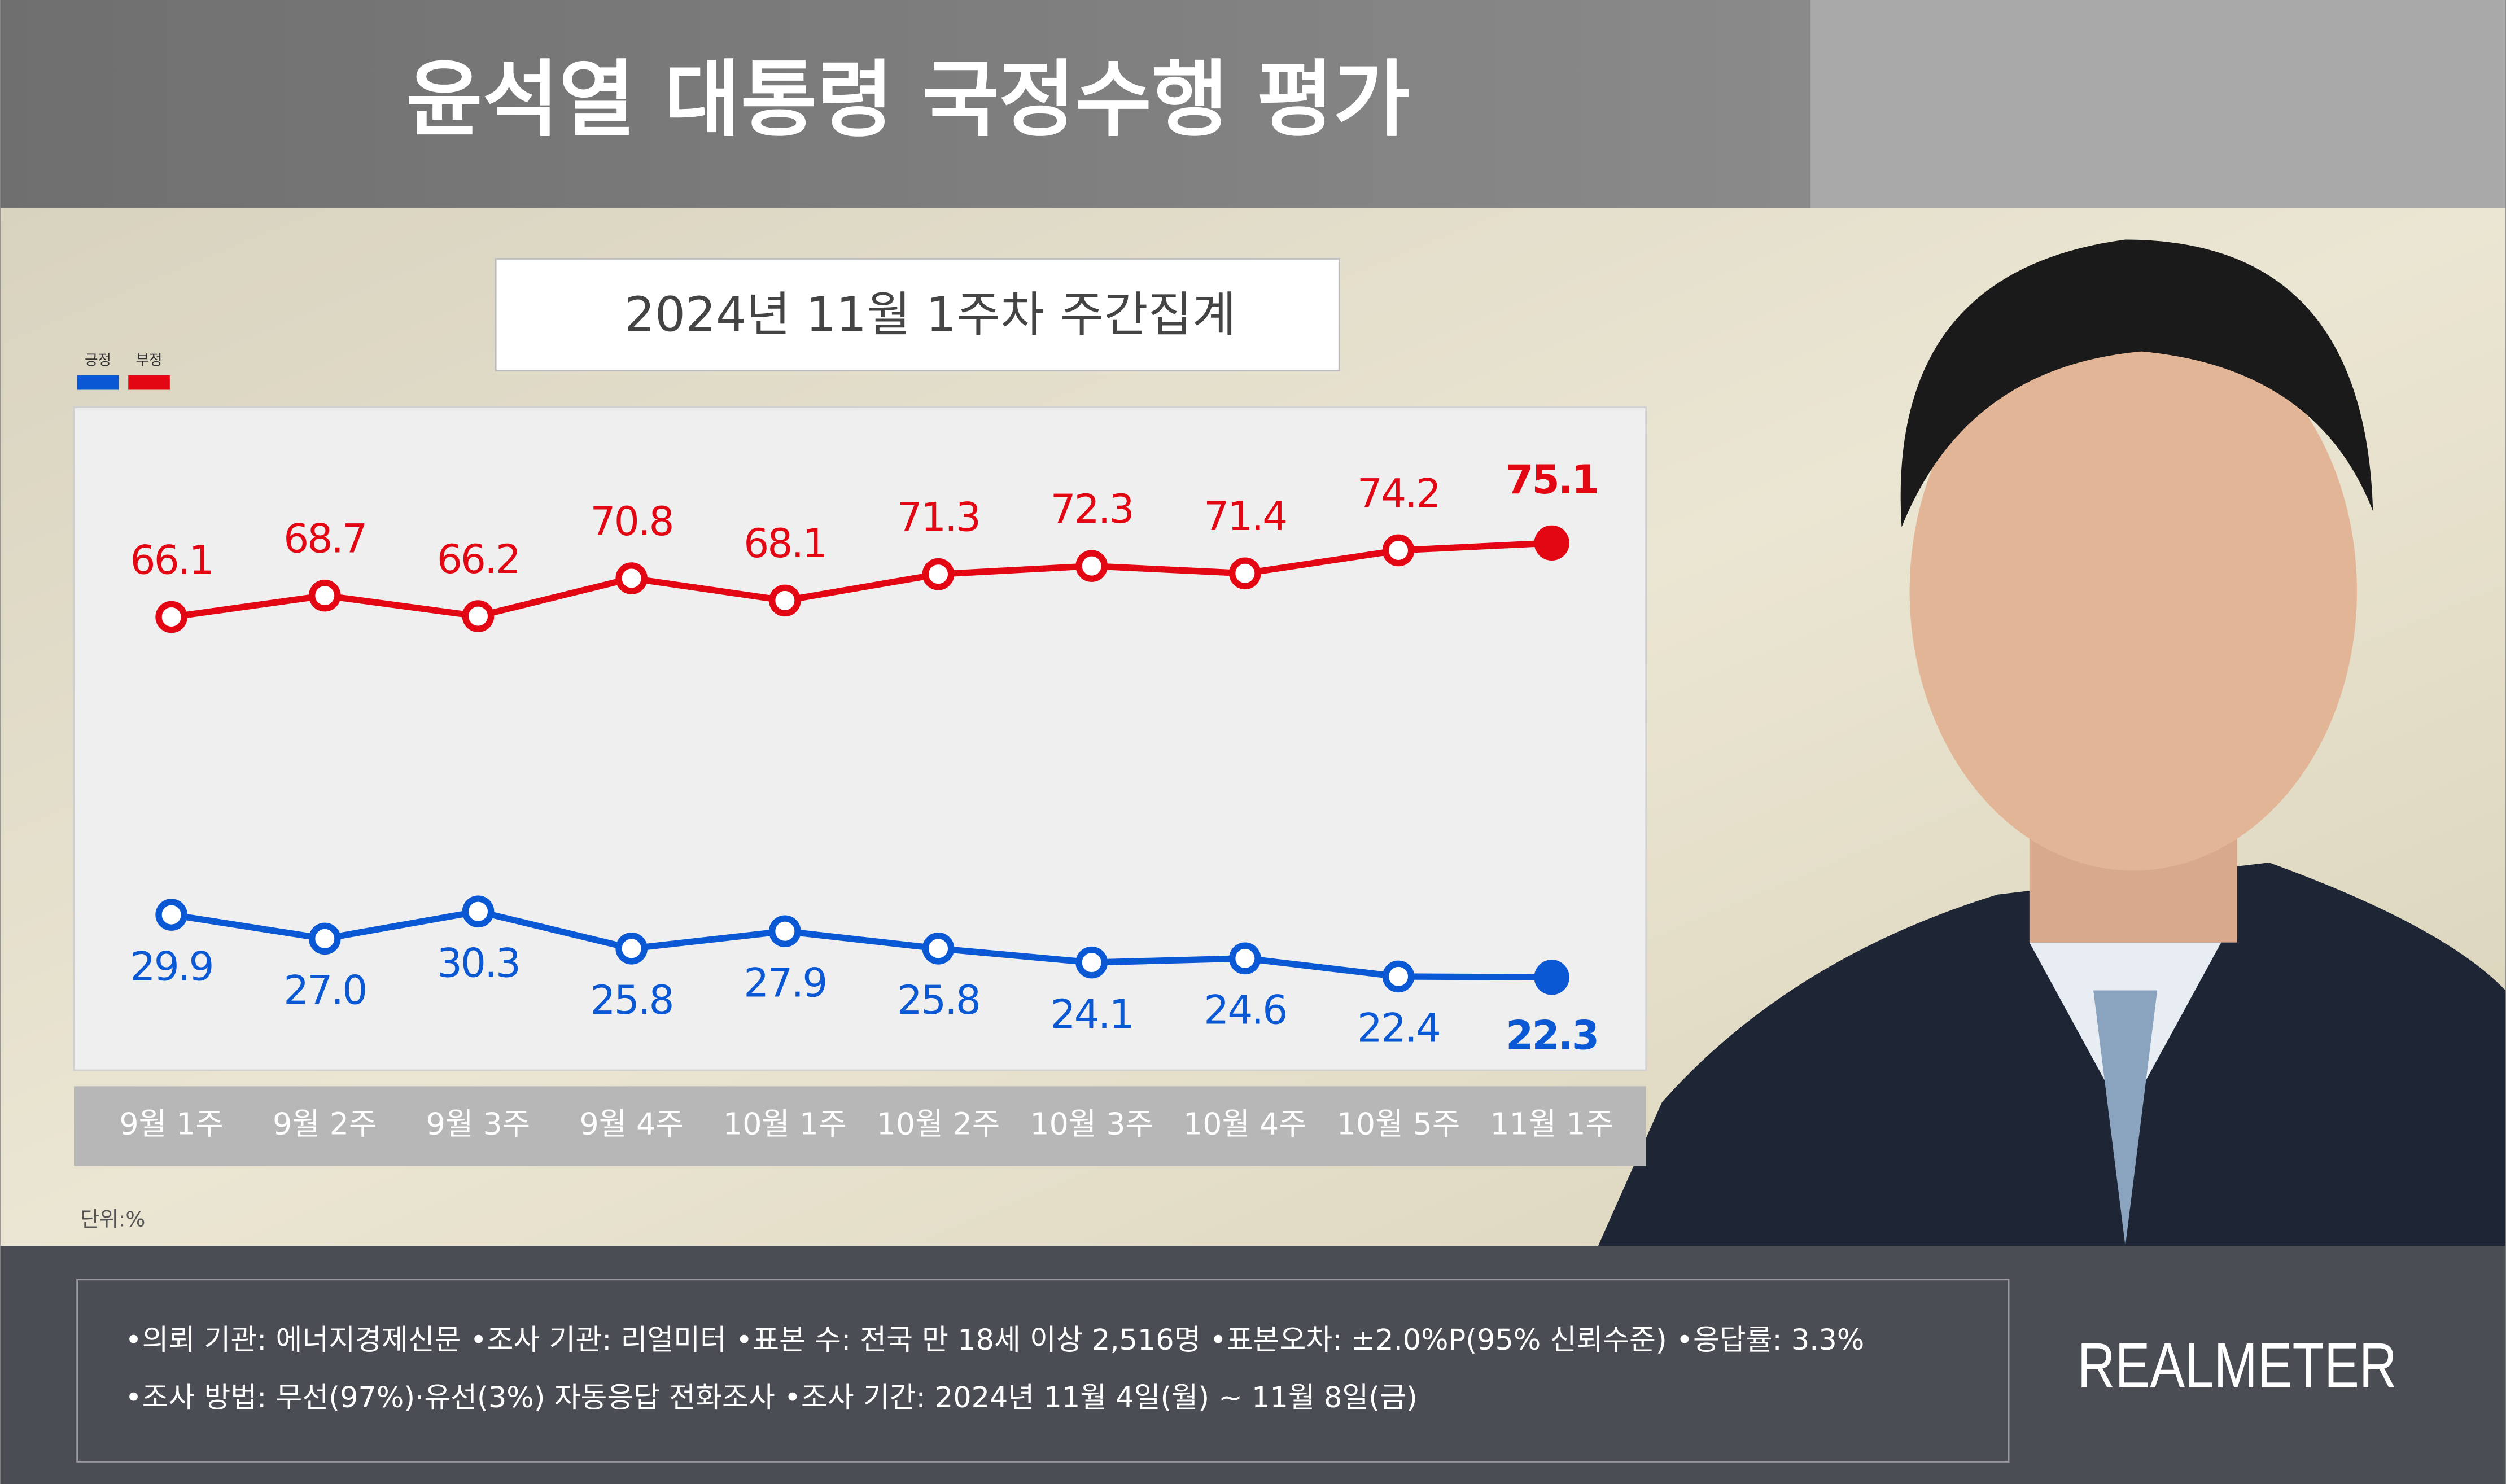 This screenshot has height=1484, width=2506. What do you see at coordinates (478, 1124) in the screenshot?
I see `x-tick-label: 9월 3주` at bounding box center [478, 1124].